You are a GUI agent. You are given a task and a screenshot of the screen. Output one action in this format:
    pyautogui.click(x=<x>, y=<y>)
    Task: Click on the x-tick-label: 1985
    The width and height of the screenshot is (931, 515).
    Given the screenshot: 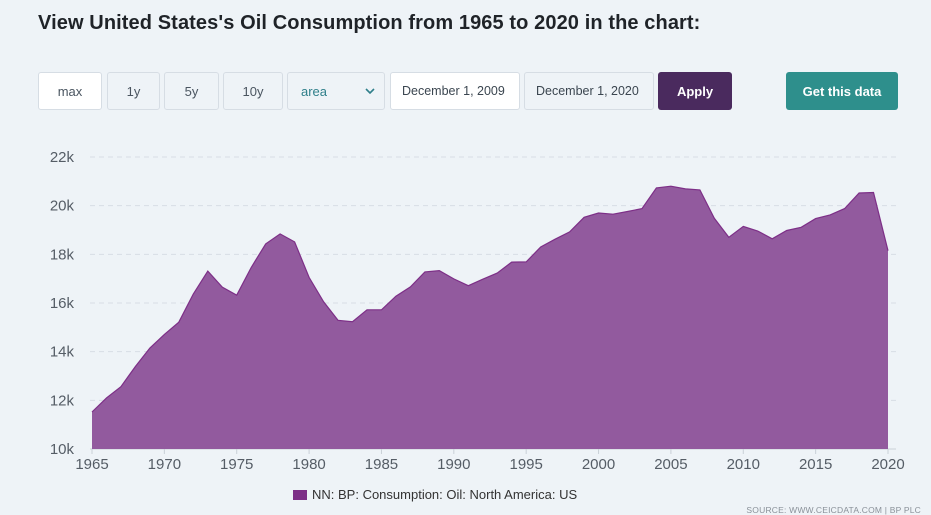 What is the action you would take?
    pyautogui.click(x=381, y=464)
    